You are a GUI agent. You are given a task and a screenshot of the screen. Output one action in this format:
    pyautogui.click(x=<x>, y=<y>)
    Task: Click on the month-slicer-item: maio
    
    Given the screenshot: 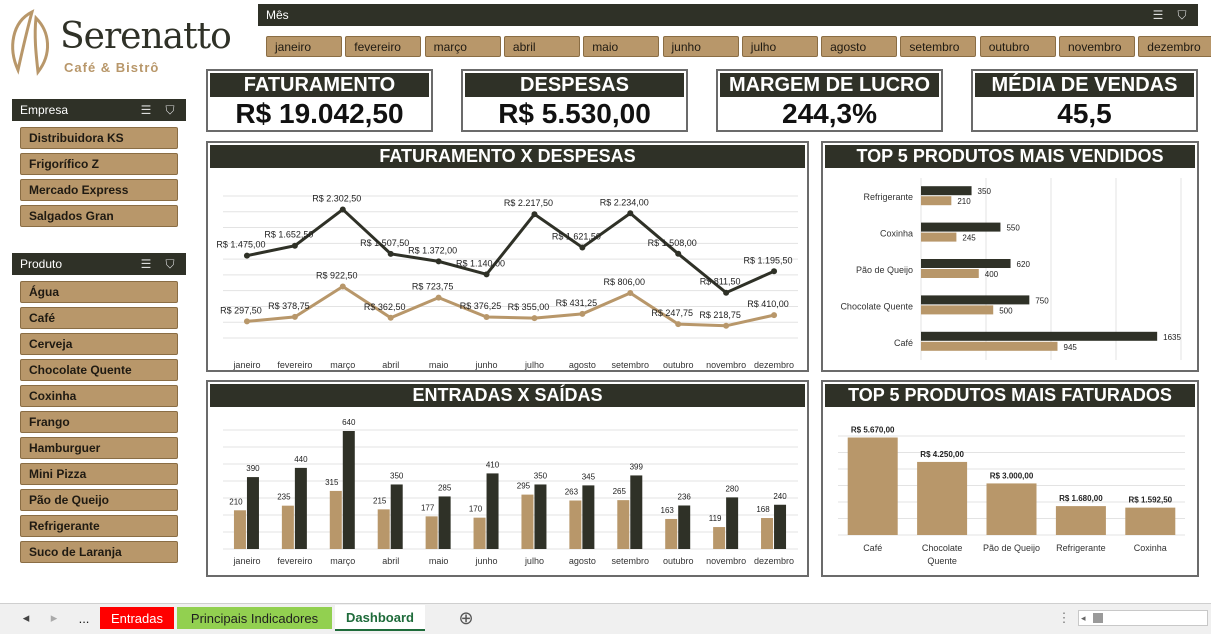 What is the action you would take?
    pyautogui.click(x=621, y=46)
    